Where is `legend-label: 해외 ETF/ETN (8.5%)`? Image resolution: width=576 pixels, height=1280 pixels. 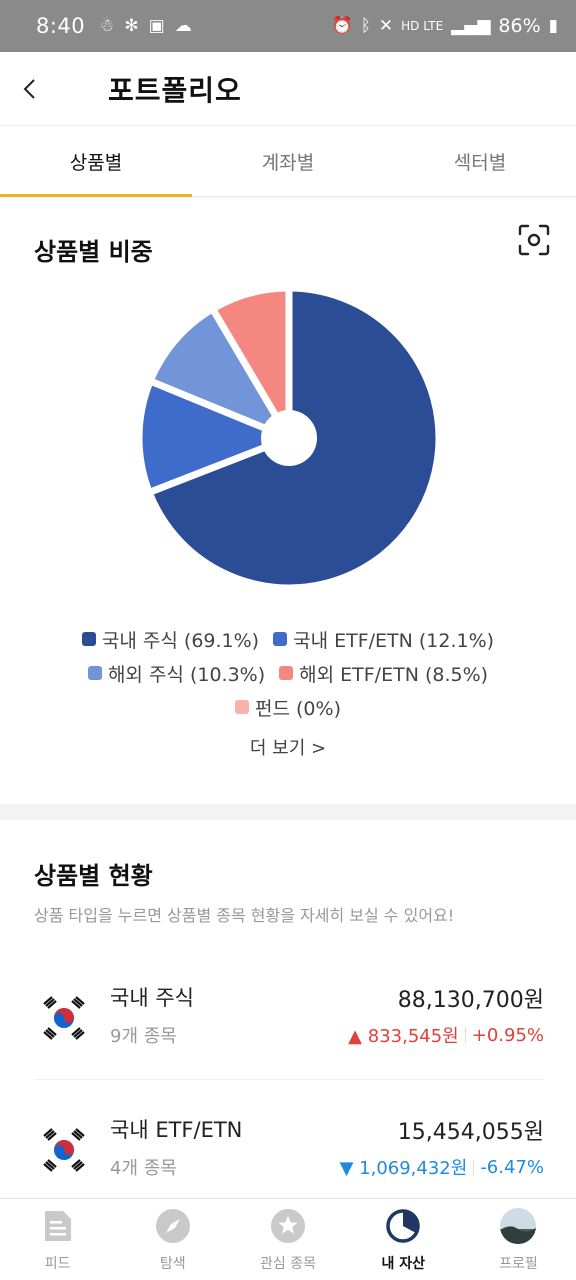 legend-label: 해외 ETF/ETN (8.5%) is located at coordinates (394, 674).